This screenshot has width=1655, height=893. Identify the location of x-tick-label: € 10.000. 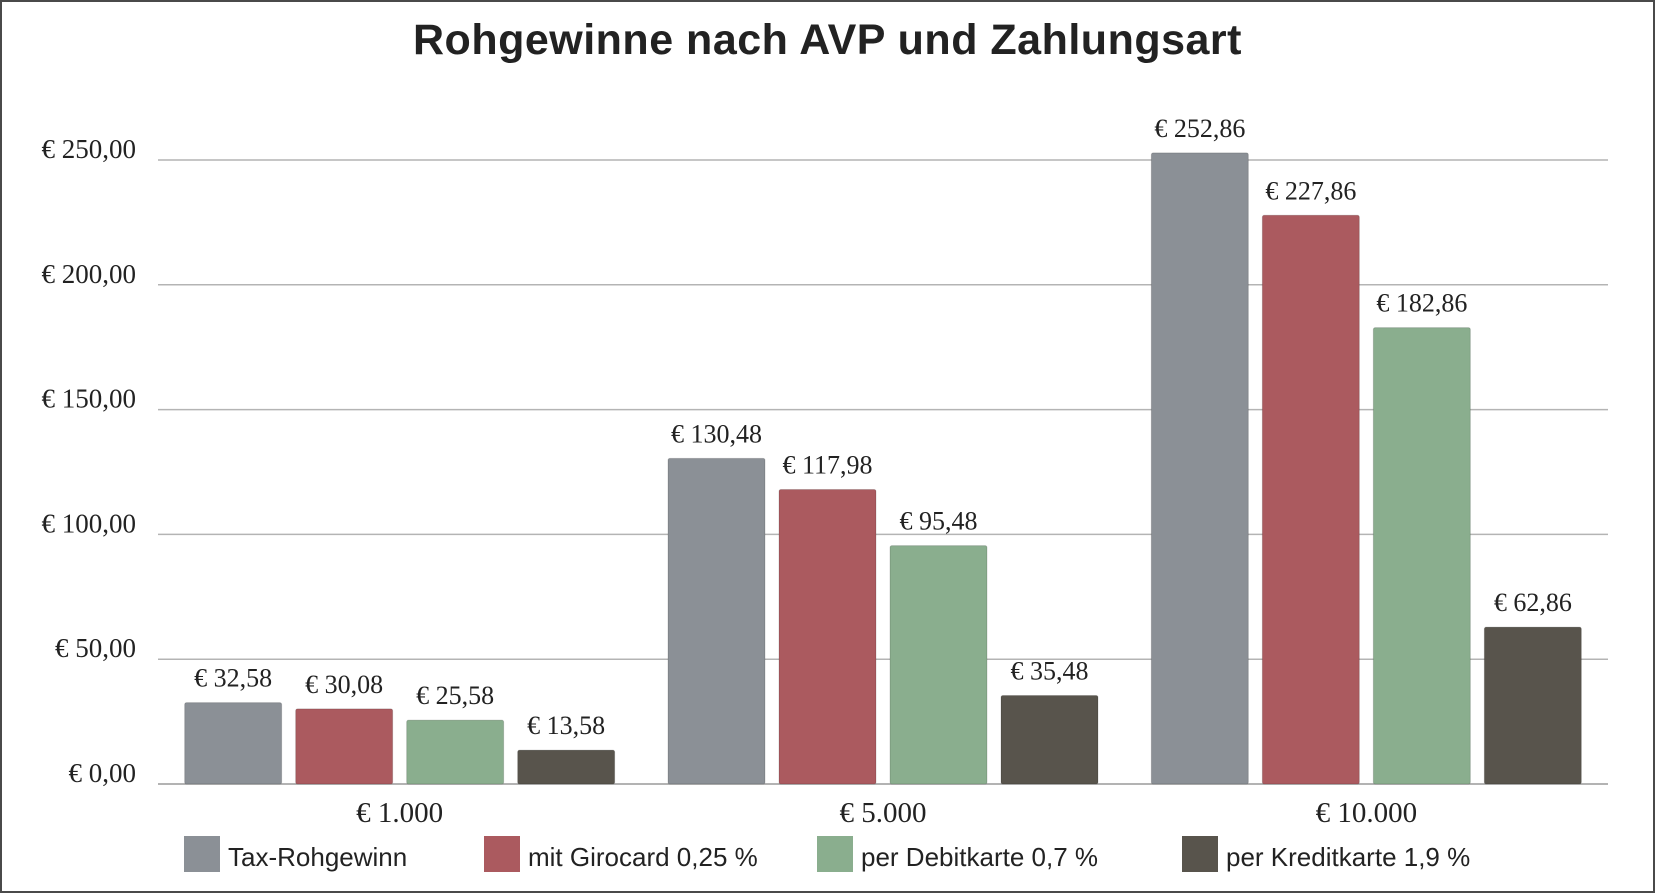
(1367, 813).